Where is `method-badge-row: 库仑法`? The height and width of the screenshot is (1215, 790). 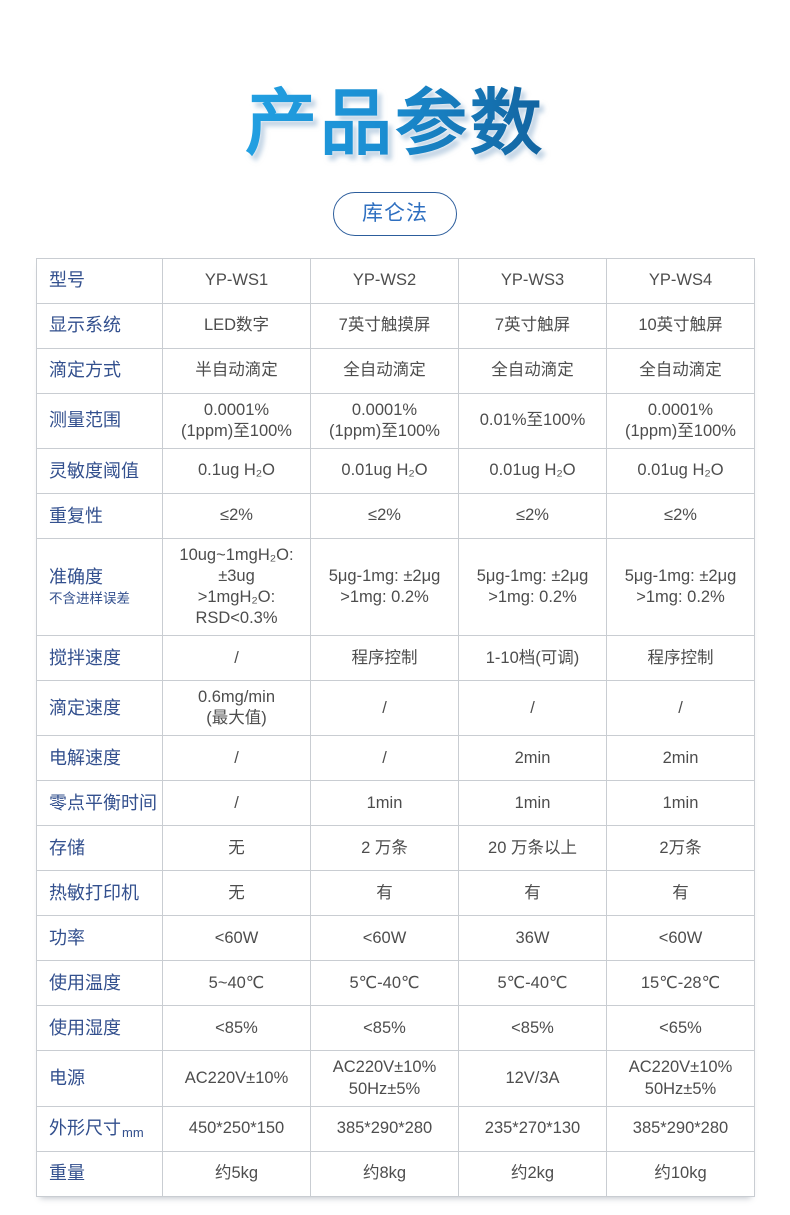
method-badge-row: 库仑法 is located at coordinates (395, 213).